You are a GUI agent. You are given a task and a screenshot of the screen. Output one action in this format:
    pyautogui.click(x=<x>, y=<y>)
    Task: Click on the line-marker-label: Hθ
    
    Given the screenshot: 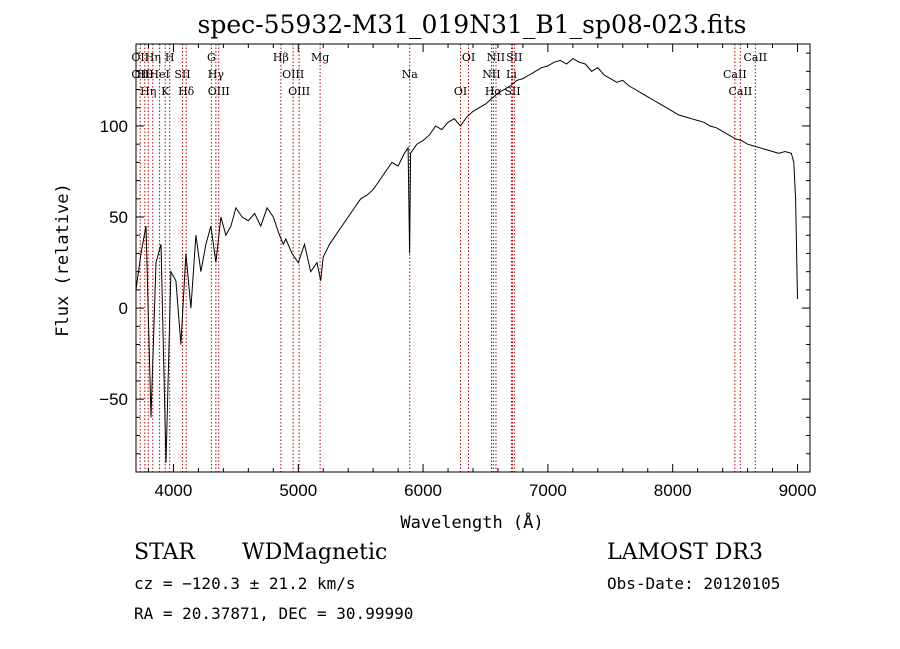 What is the action you would take?
    pyautogui.click(x=145, y=74)
    